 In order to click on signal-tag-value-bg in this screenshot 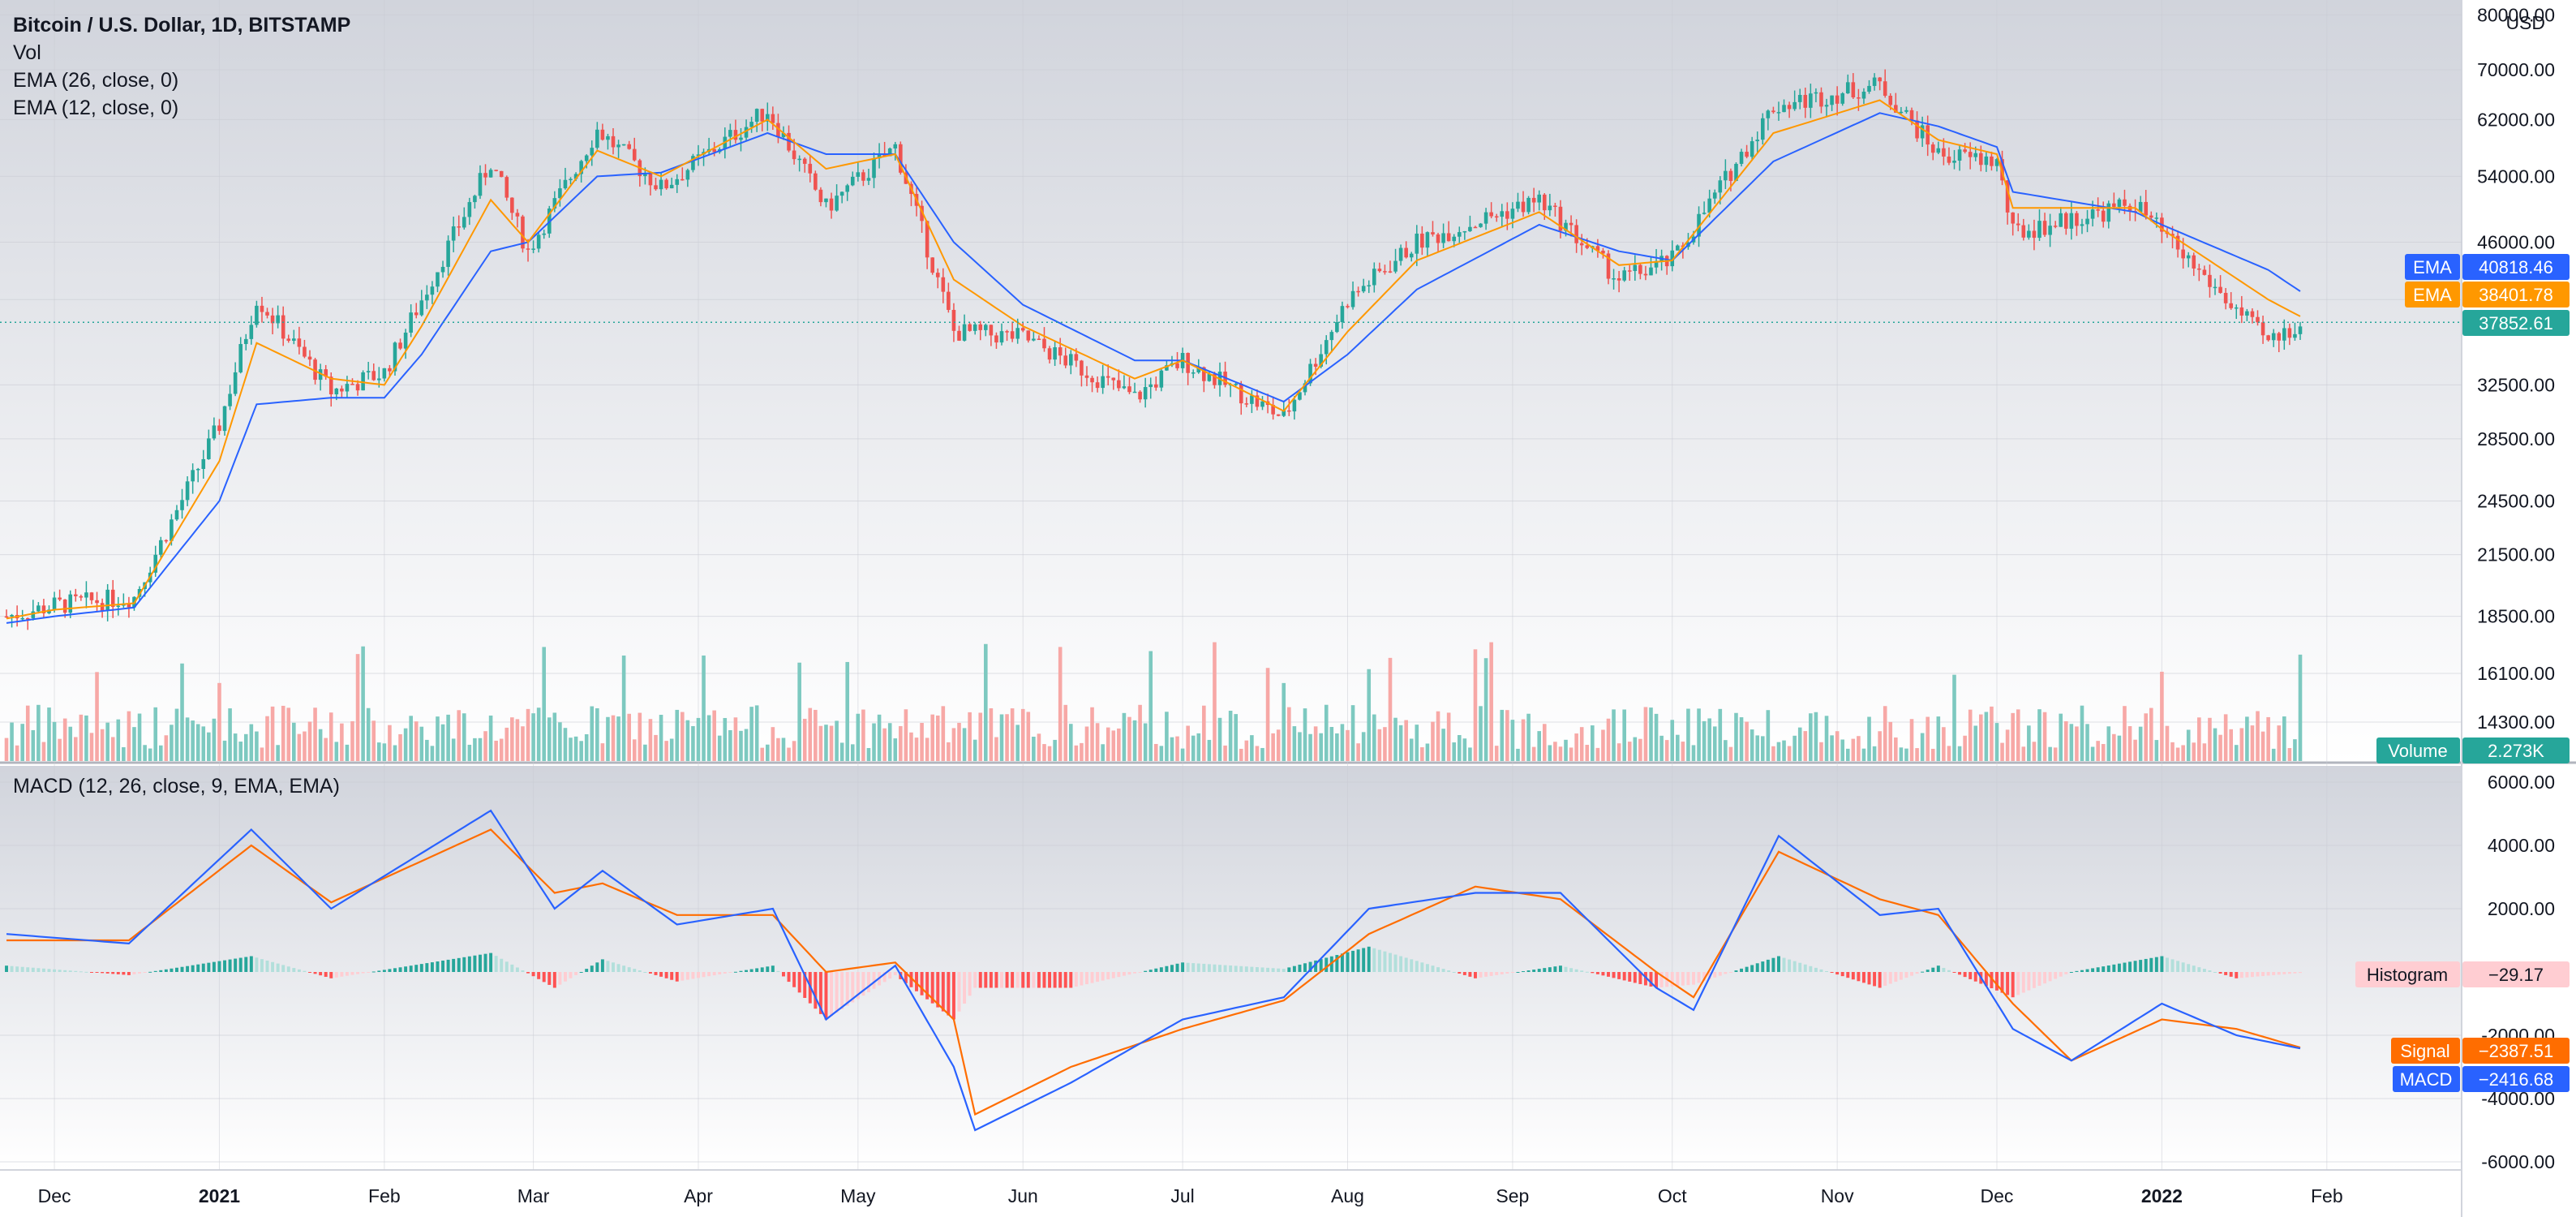, I will do `click(2516, 1051)`.